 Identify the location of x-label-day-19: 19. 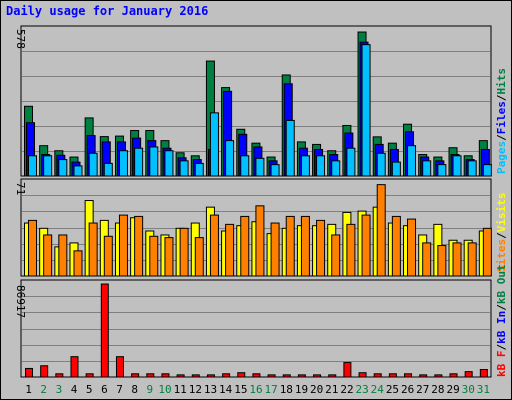
(301, 389).